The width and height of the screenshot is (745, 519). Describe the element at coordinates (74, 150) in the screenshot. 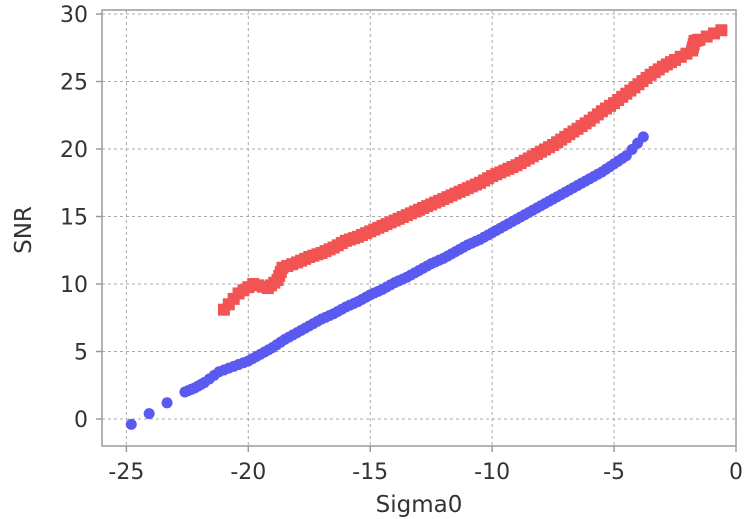

I see `y-tick-label: 20` at that location.